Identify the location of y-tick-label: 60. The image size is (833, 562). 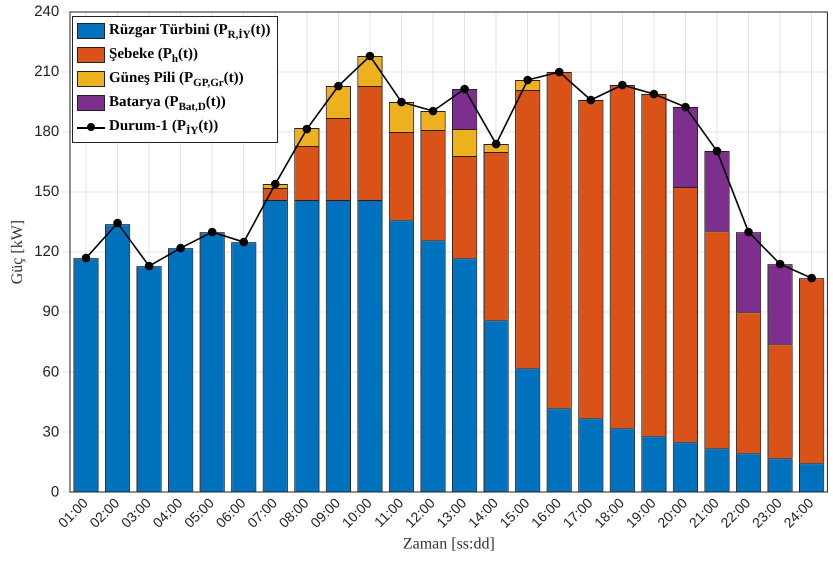
(51, 371).